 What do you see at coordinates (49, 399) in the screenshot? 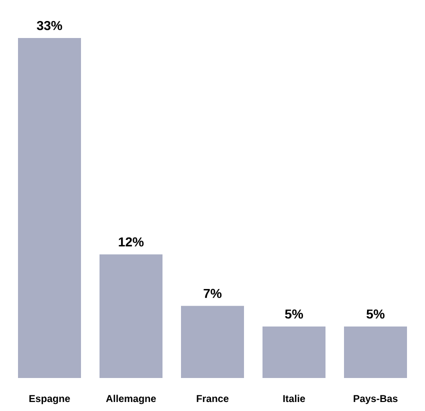
I see `x-tick-label: Espagne` at bounding box center [49, 399].